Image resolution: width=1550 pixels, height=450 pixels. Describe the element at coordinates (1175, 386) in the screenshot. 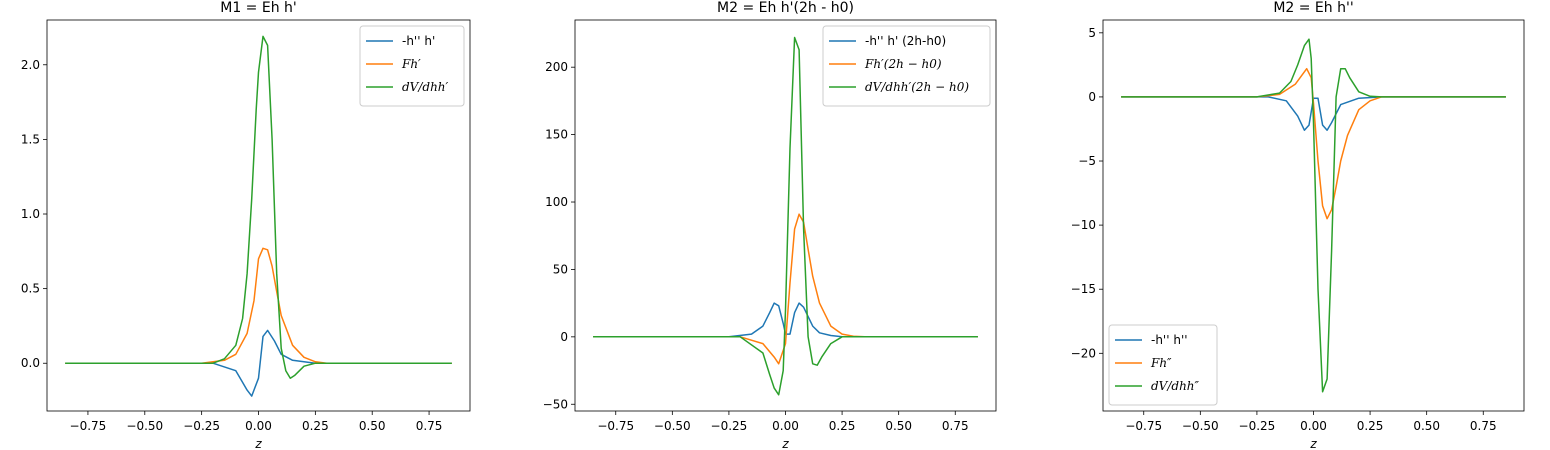

I see `legend-entry-label: dV/dhh″` at that location.